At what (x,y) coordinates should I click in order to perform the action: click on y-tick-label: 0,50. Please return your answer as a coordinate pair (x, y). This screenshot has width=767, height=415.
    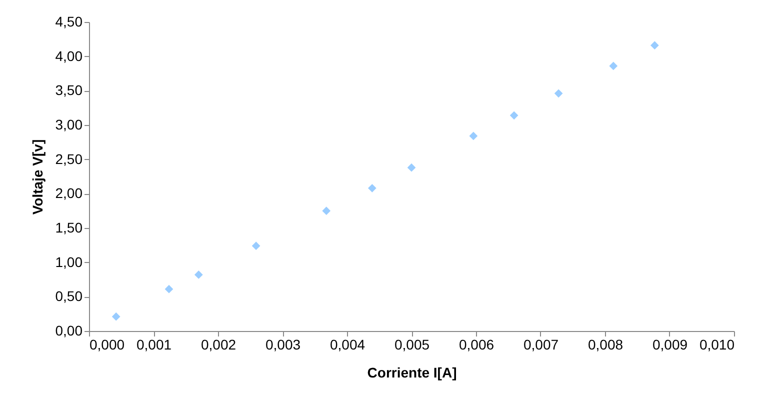
    Looking at the image, I should click on (69, 296).